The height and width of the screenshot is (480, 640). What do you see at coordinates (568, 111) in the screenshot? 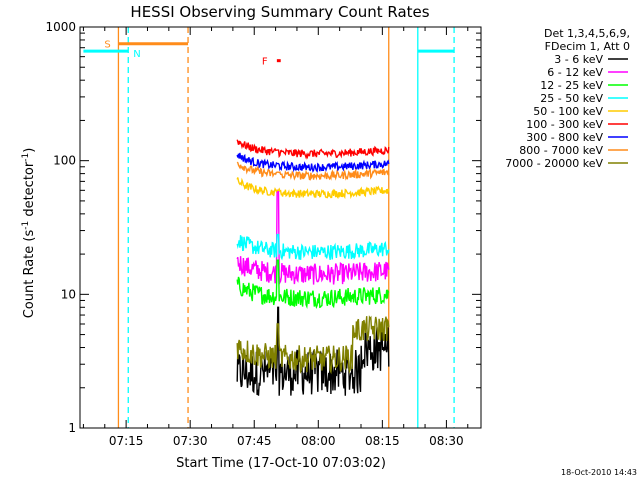
I see `legend-label-4: 50 - 100 keV` at bounding box center [568, 111].